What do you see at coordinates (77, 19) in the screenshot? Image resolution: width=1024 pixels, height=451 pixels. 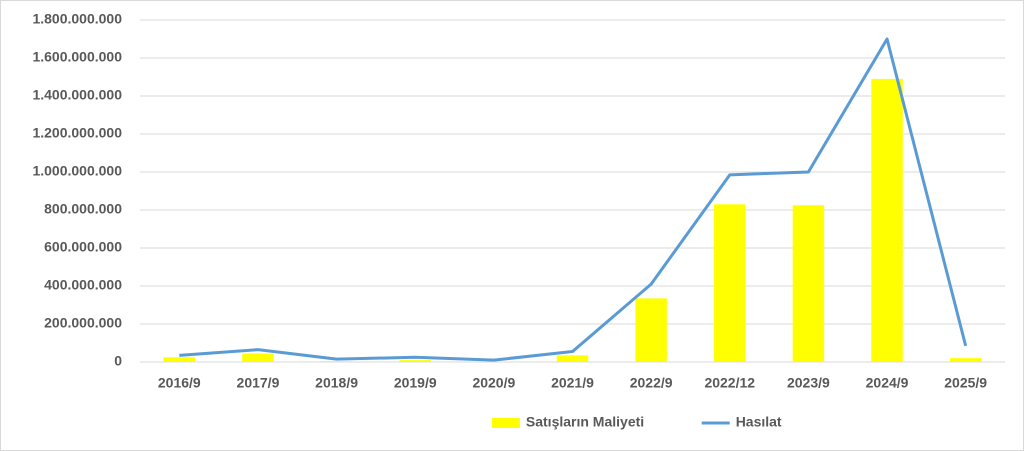 I see `y-tick-label: 1.800.000.000` at bounding box center [77, 19].